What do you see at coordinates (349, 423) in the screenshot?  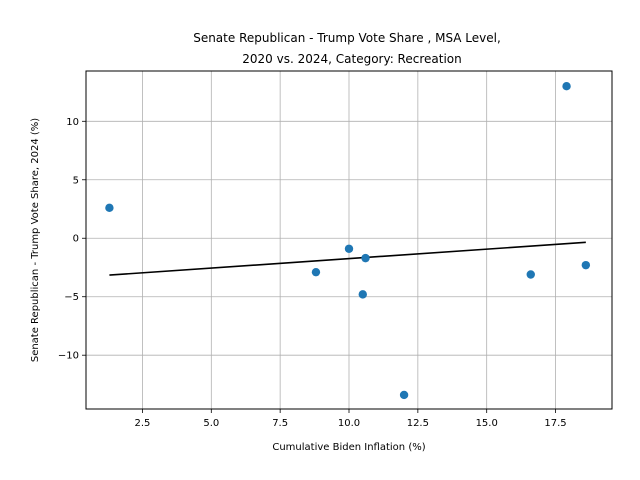 I see `x-tick-label: 10.0` at bounding box center [349, 423].